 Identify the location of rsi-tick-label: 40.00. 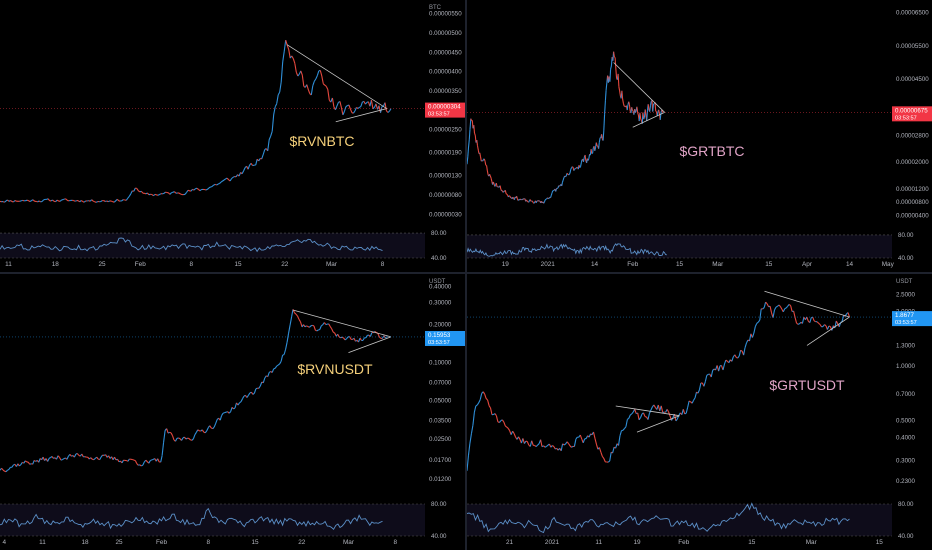
(906, 536).